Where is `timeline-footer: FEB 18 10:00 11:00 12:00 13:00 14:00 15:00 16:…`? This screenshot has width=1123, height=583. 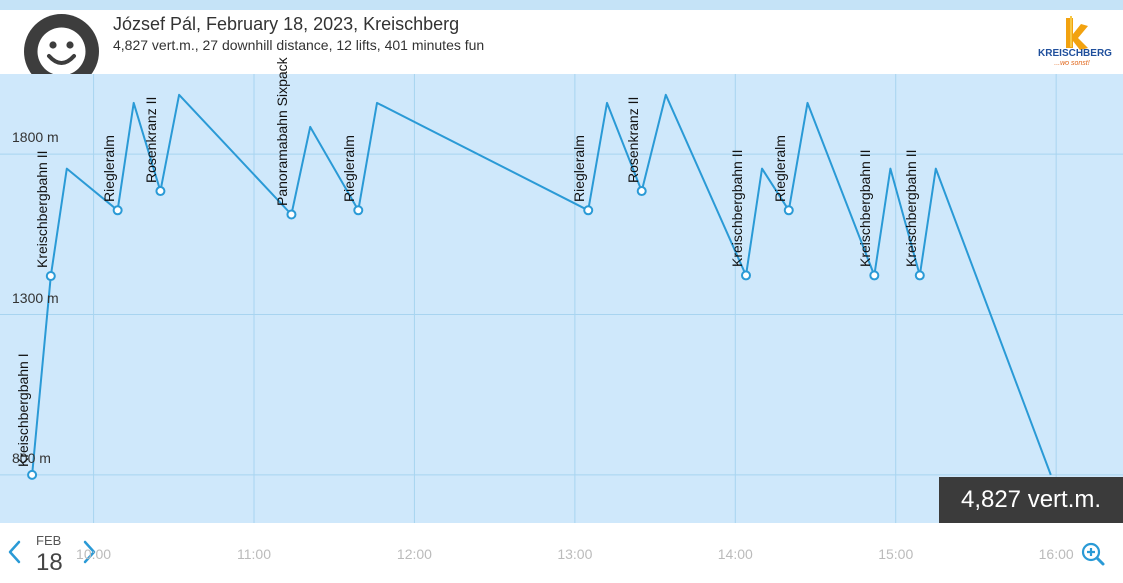 timeline-footer: FEB 18 10:00 11:00 12:00 13:00 14:00 15:00 16:… is located at coordinates (561, 553).